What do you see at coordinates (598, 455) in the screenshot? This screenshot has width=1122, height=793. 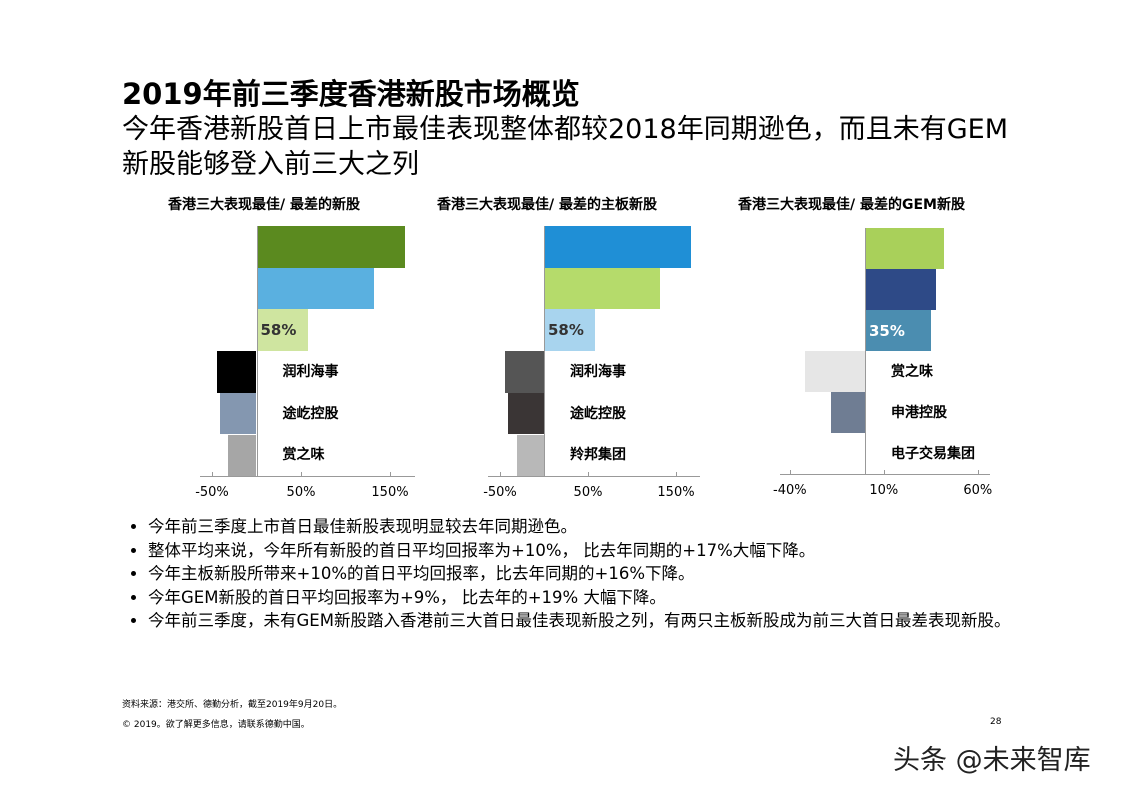 I see `category-label: 羚邦集团` at bounding box center [598, 455].